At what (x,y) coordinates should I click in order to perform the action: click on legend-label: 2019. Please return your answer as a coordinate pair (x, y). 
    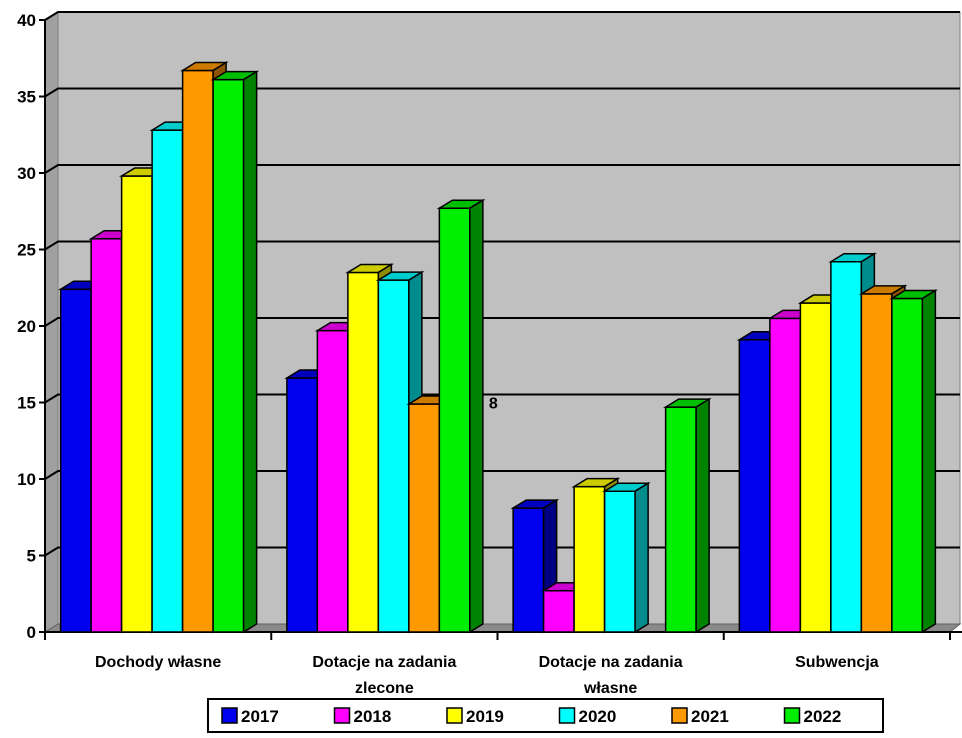
    Looking at the image, I should click on (485, 716).